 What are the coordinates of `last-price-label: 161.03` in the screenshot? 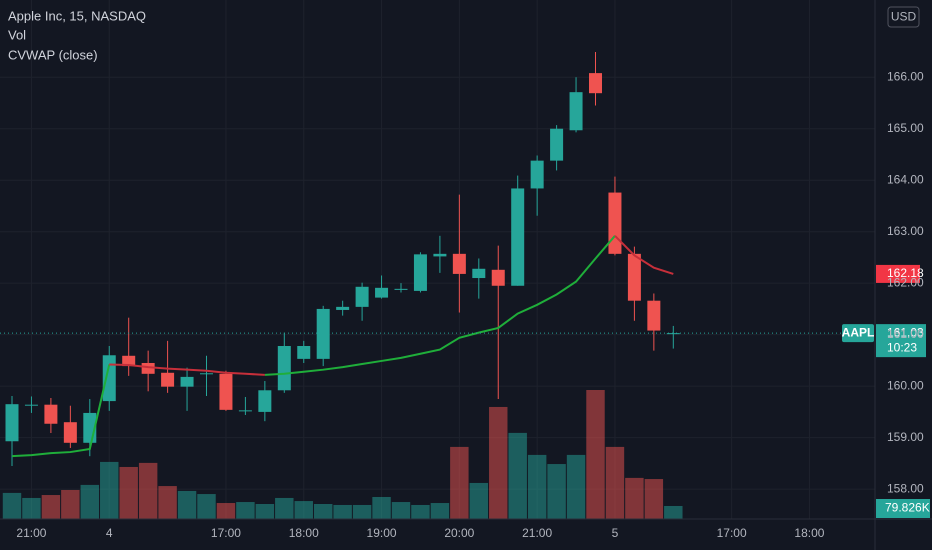 It's located at (905, 332).